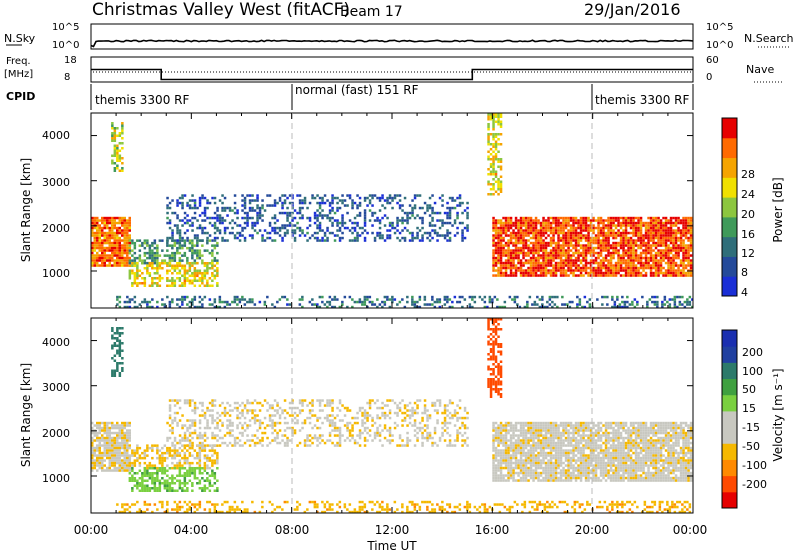 The height and width of the screenshot is (558, 800). What do you see at coordinates (729, 148) in the screenshot?
I see `power-colorbar-swatch` at bounding box center [729, 148].